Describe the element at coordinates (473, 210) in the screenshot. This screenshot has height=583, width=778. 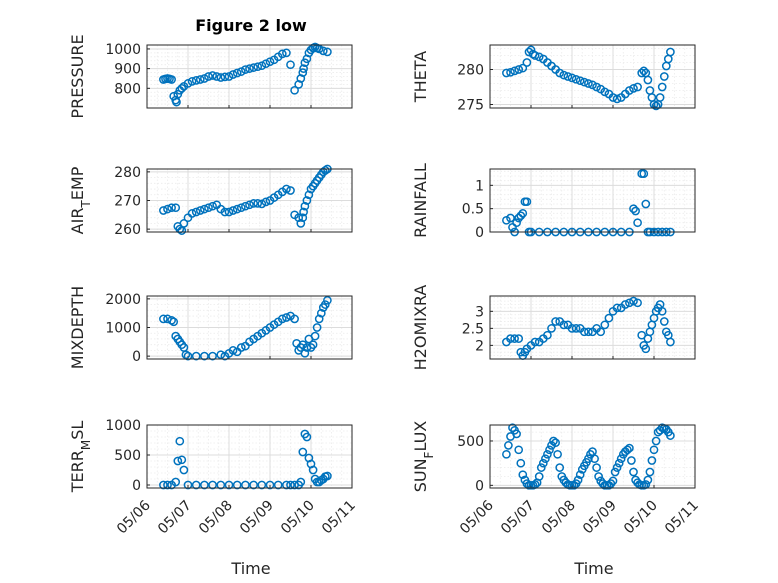
I see `y-tick-label: 0.5` at that location.